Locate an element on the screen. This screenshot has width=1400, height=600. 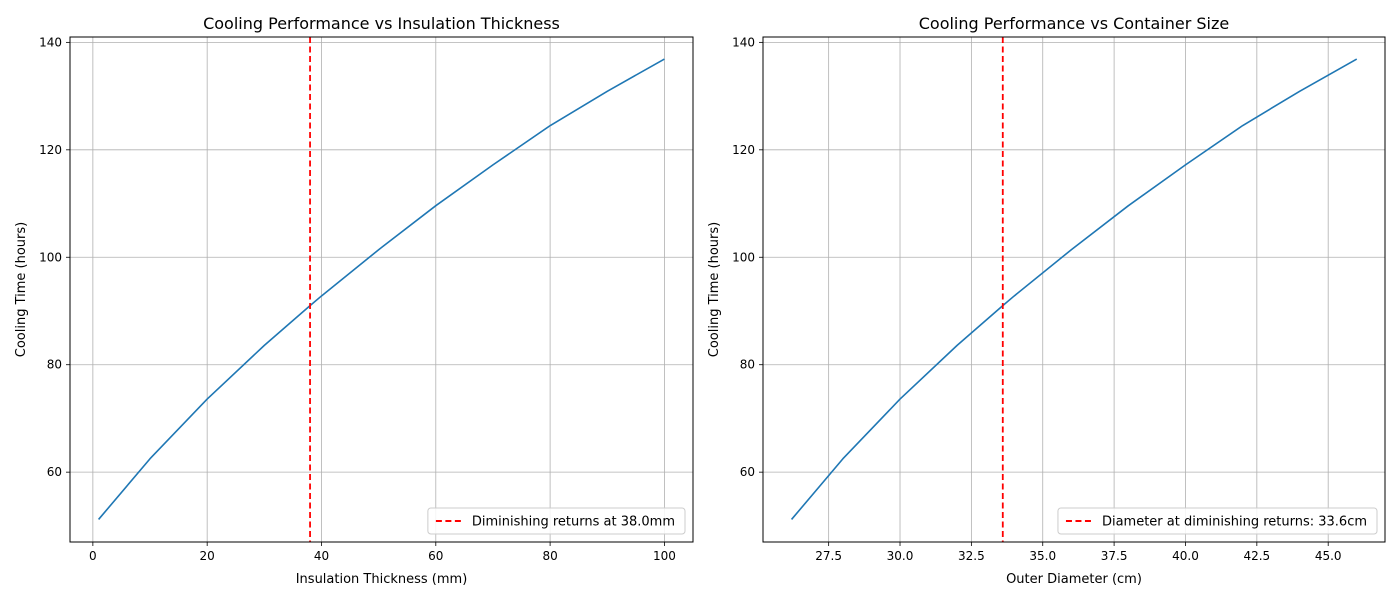
x-tick-label: 35.0 is located at coordinates (1042, 556).